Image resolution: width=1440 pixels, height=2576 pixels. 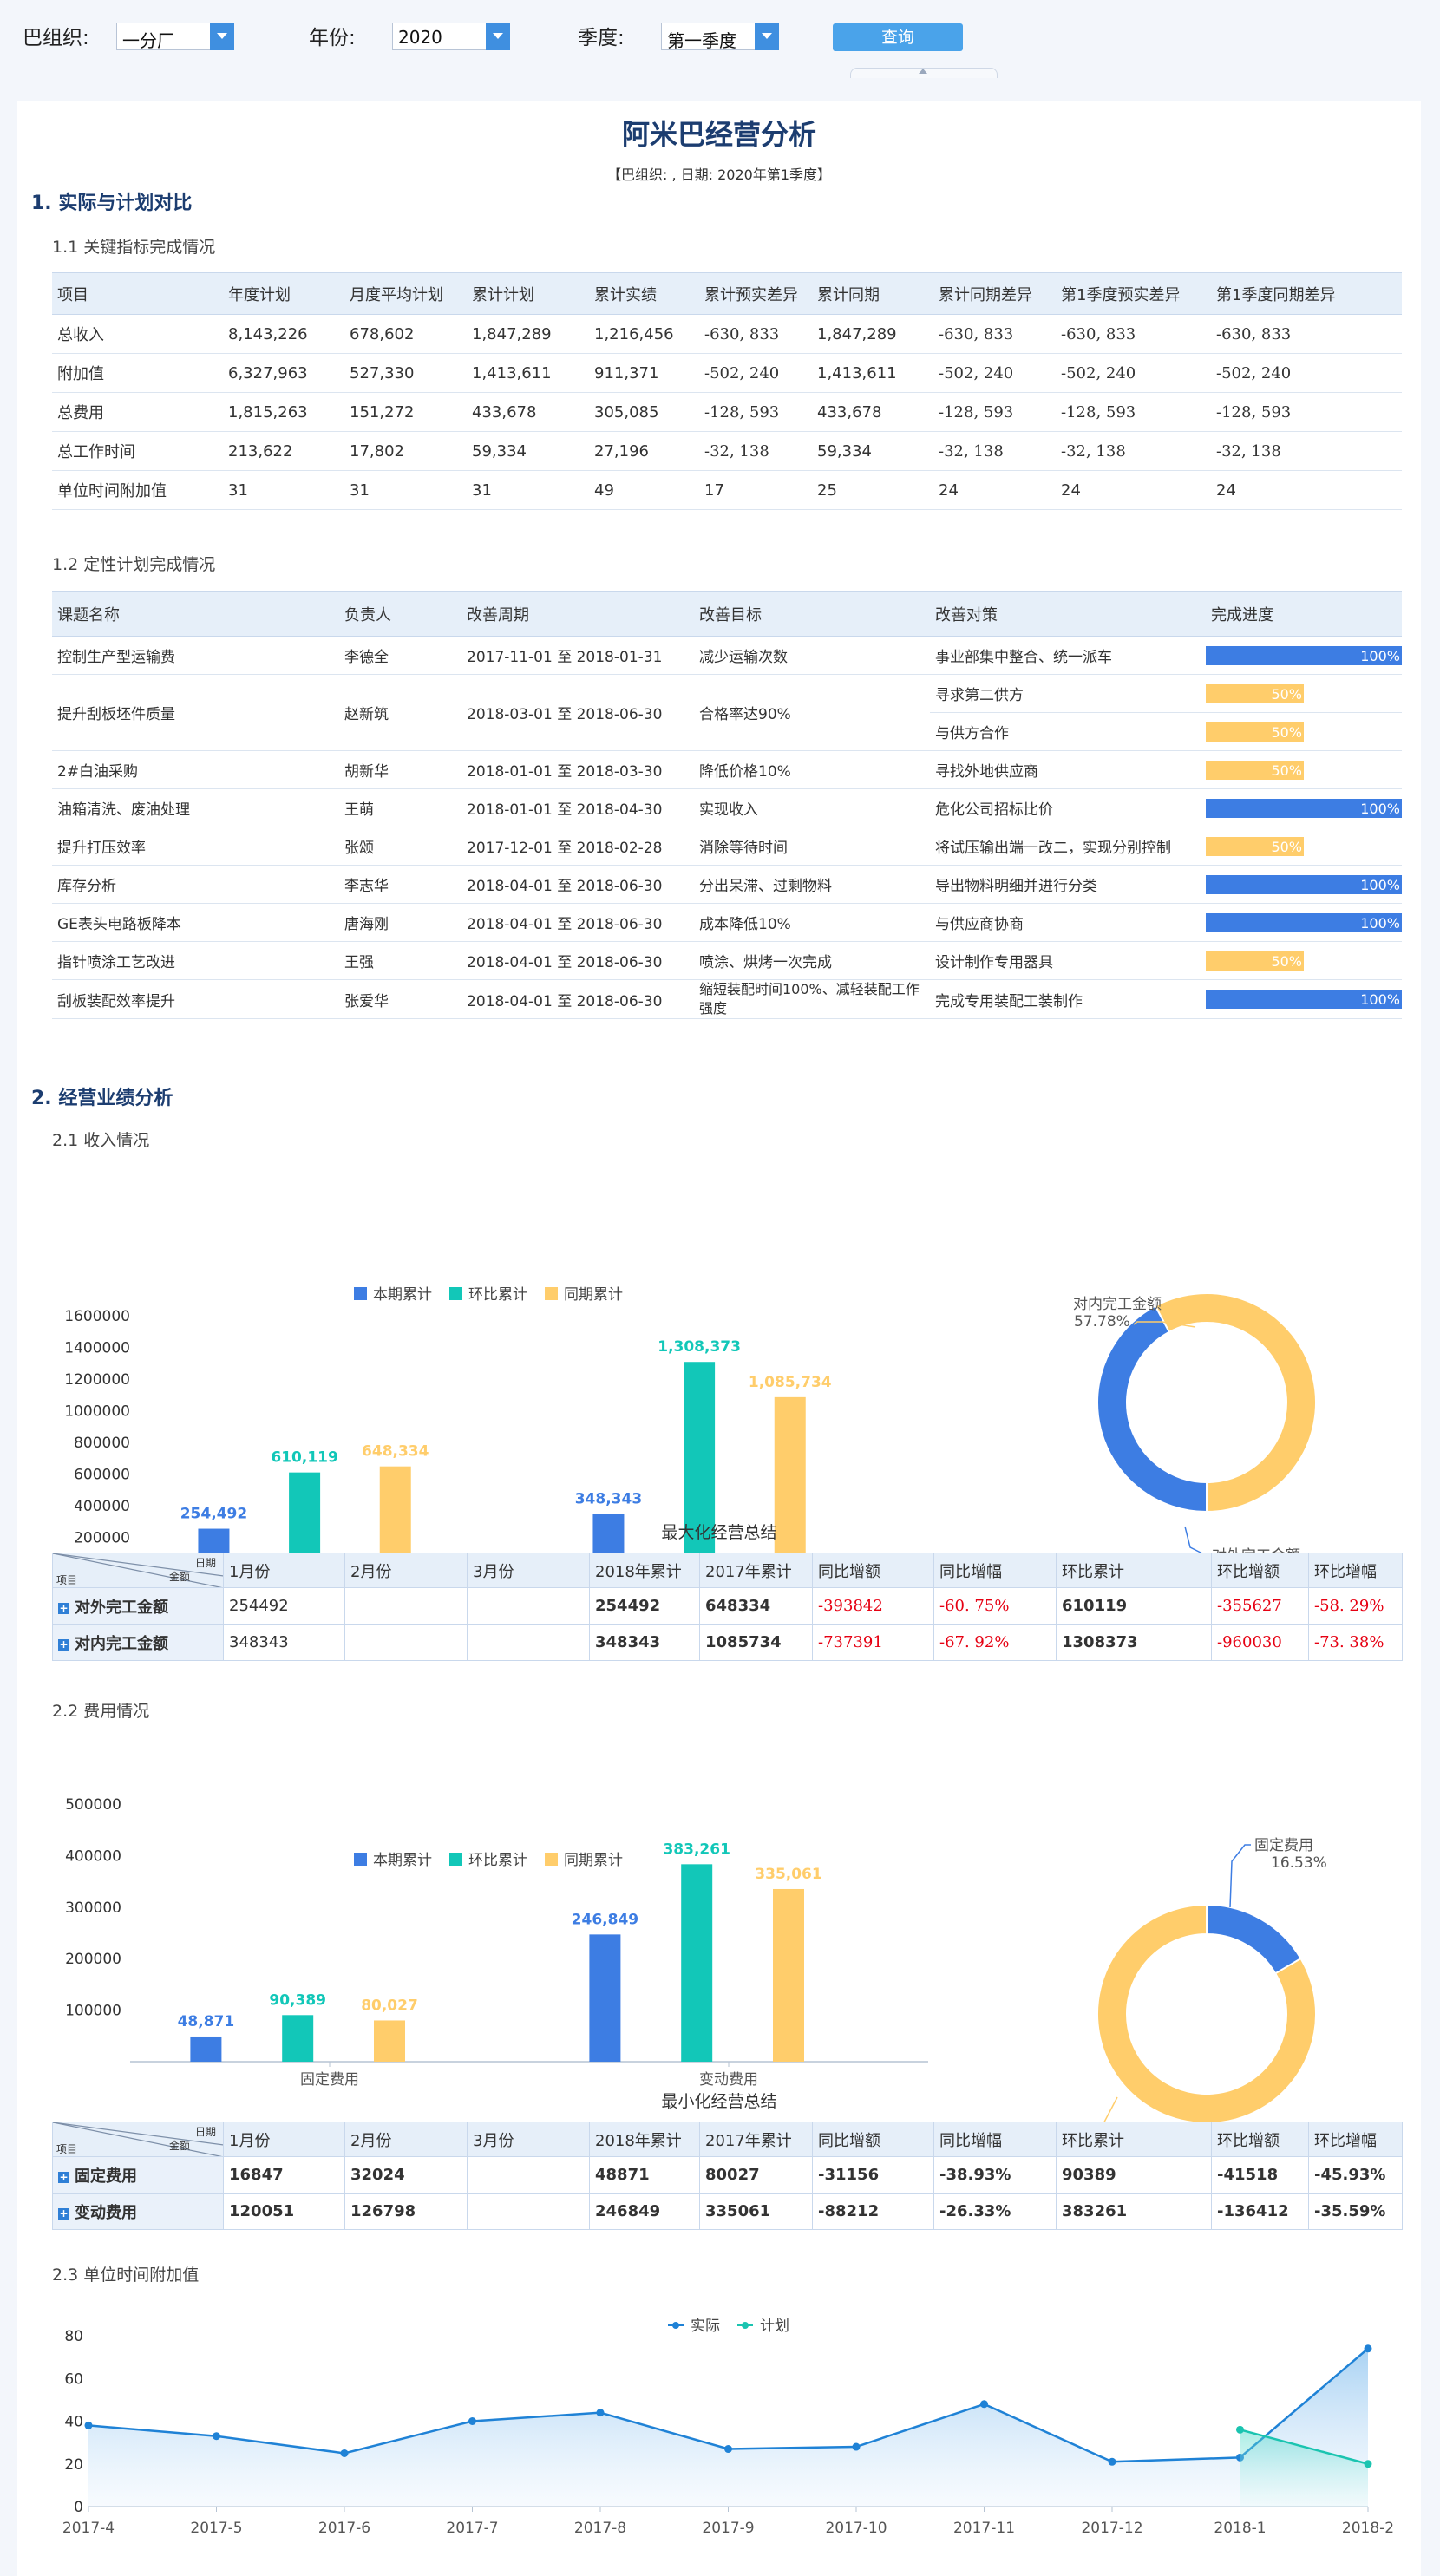 What do you see at coordinates (873, 1606) in the screenshot?
I see `table-cell: -393842` at bounding box center [873, 1606].